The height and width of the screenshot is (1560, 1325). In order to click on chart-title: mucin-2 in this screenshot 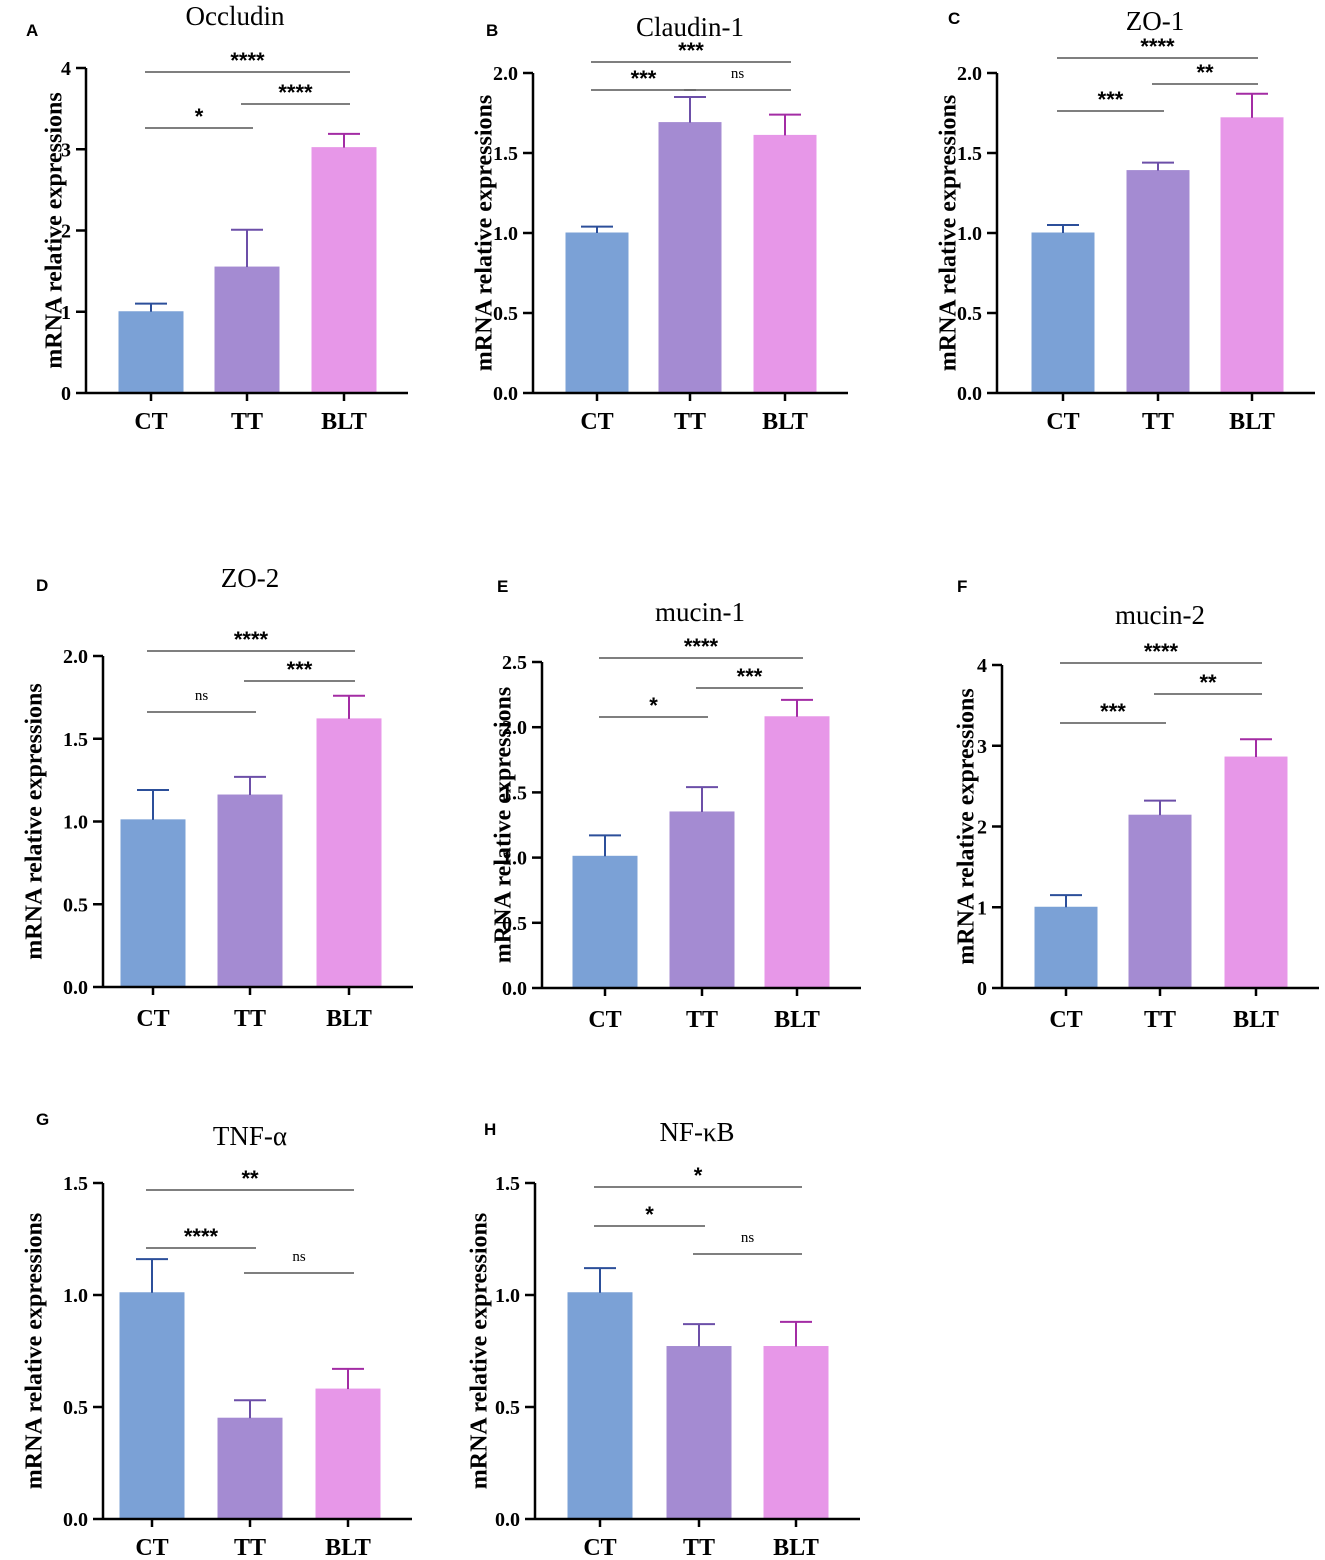, I will do `click(1160, 615)`.